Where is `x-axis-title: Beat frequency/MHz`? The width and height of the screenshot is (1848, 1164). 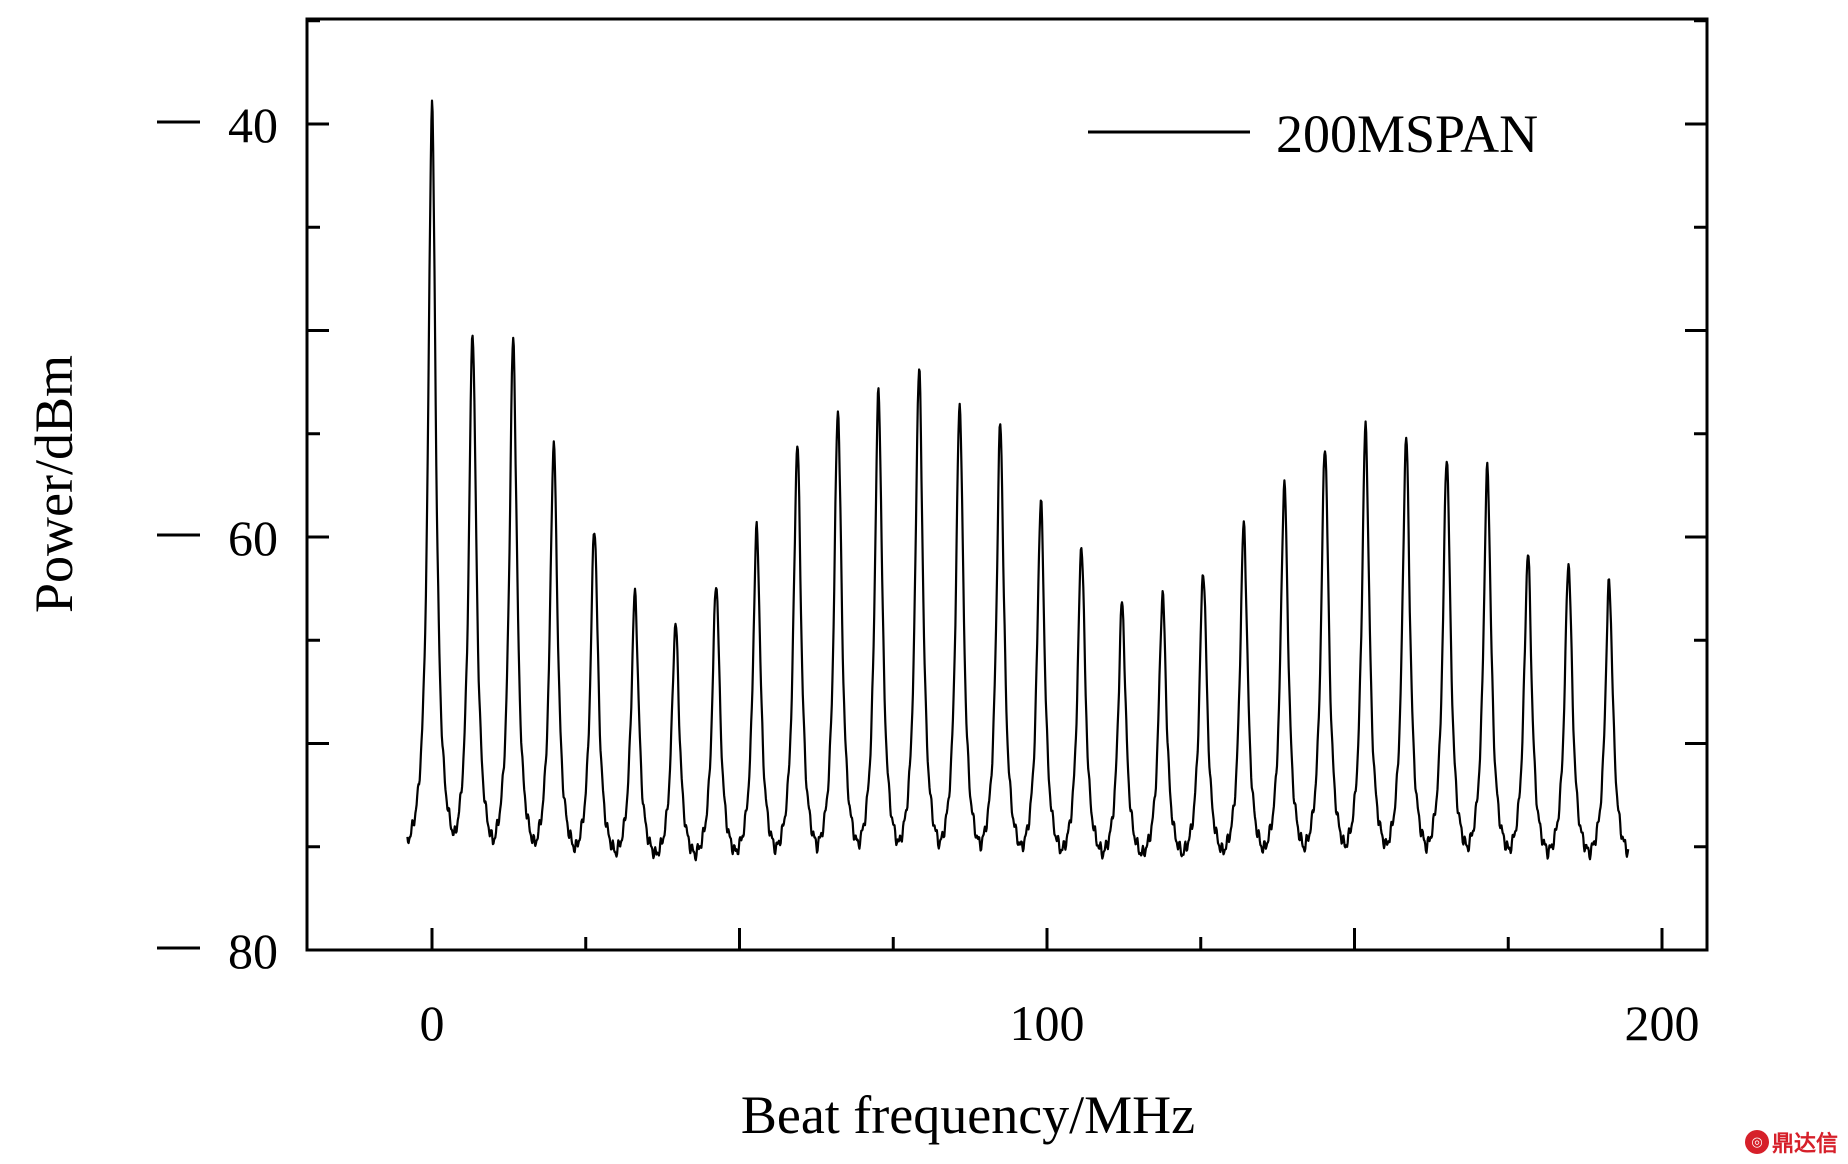
x-axis-title: Beat frequency/MHz is located at coordinates (968, 1115).